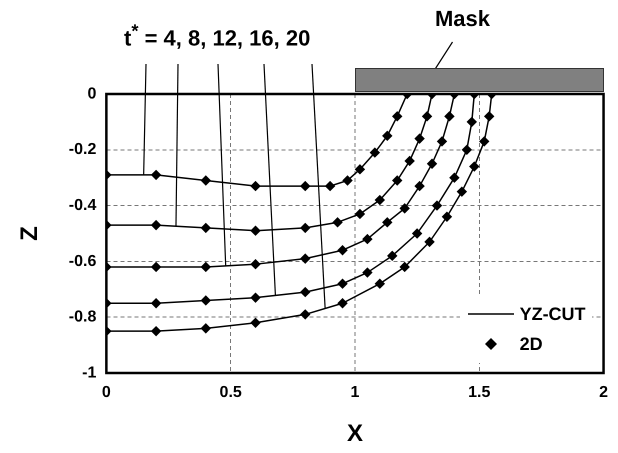  Describe the element at coordinates (355, 393) in the screenshot. I see `x-tick-label: 1` at that location.